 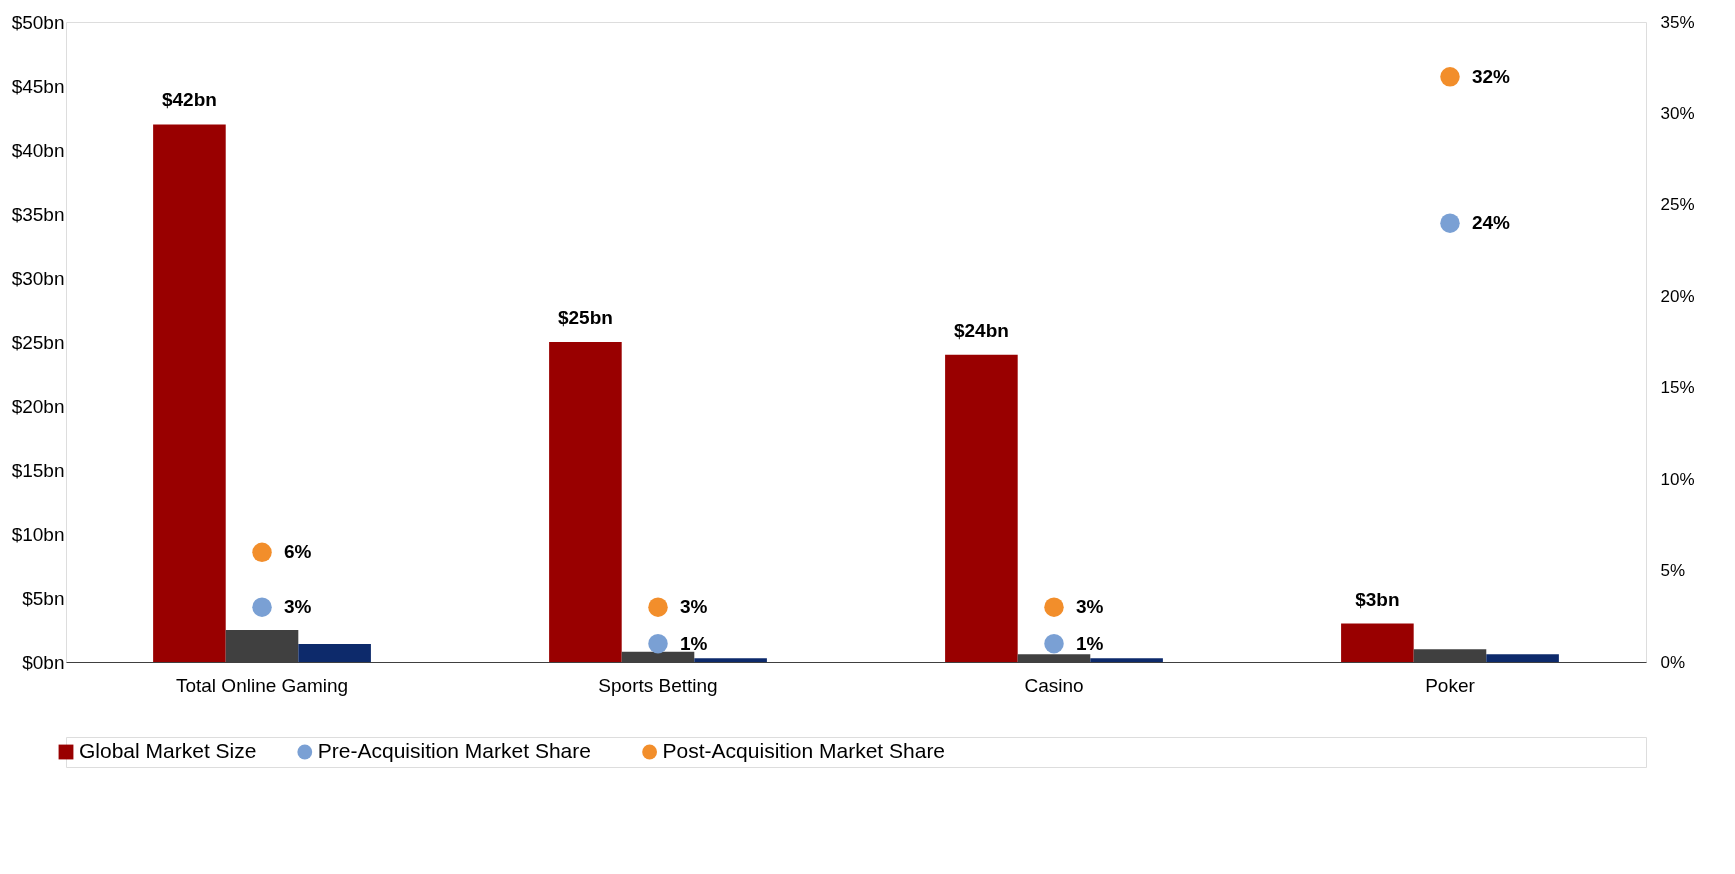 What do you see at coordinates (298, 552) in the screenshot?
I see `data-label: 6%` at bounding box center [298, 552].